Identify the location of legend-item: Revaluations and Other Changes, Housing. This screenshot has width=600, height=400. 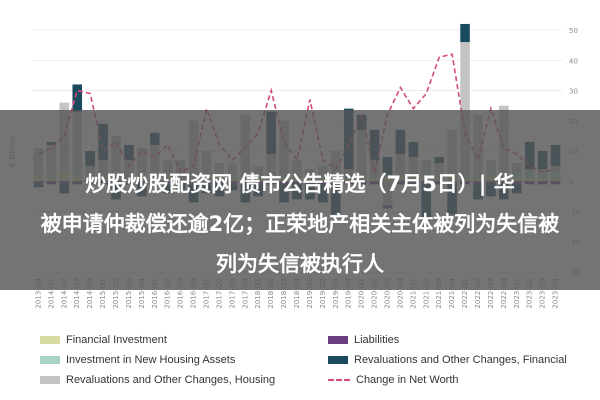
(157, 380).